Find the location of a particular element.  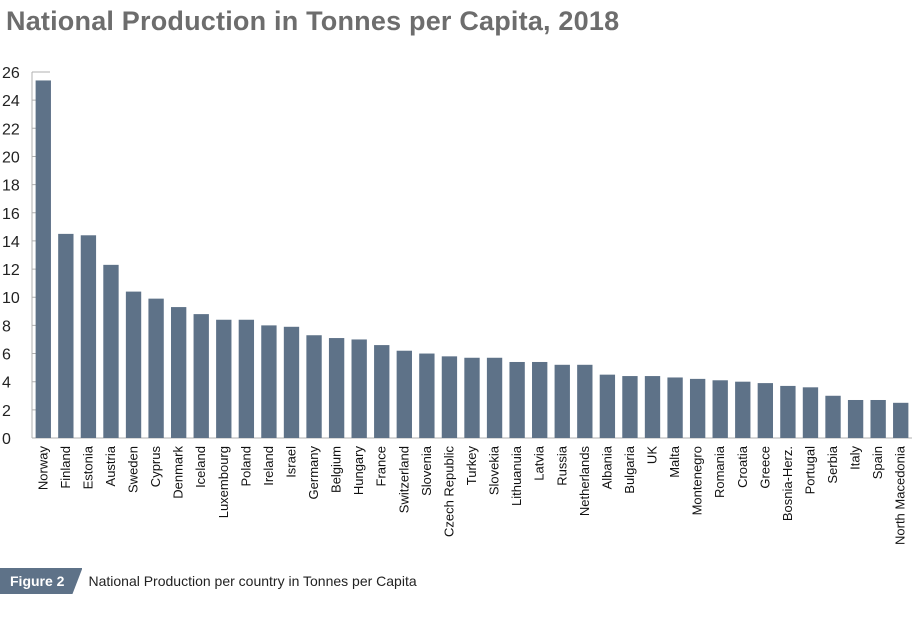

bar-ireland is located at coordinates (269, 381).